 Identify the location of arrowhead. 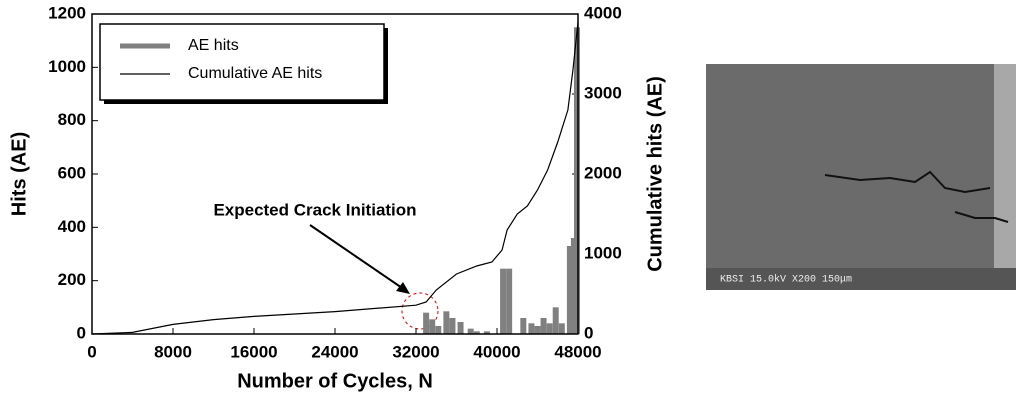
(403, 288).